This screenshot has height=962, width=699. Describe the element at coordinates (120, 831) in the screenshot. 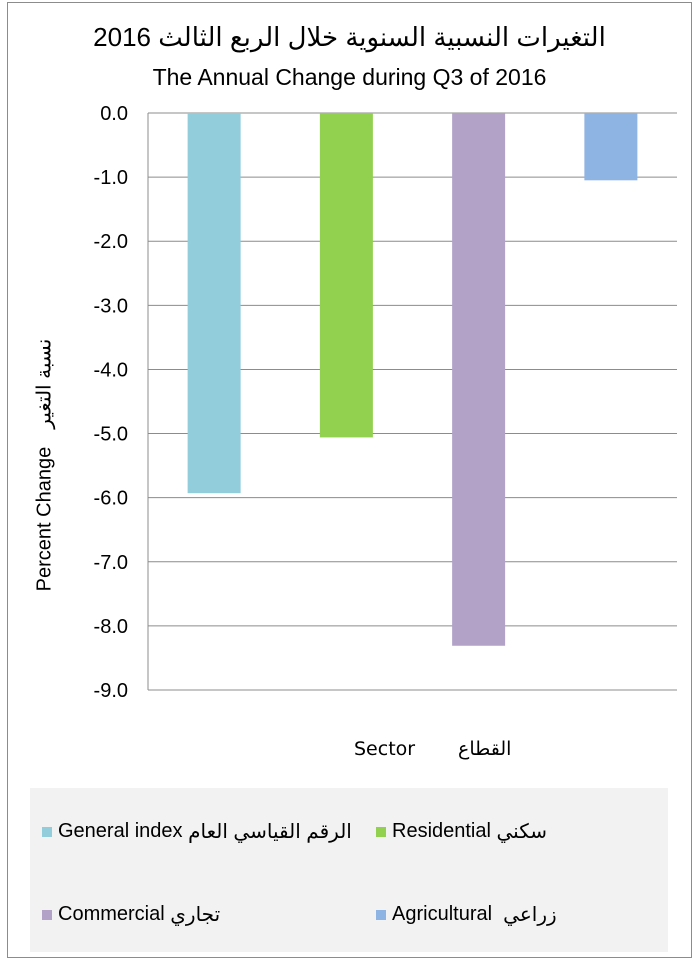

I see `legend-label-general-en: General index` at that location.